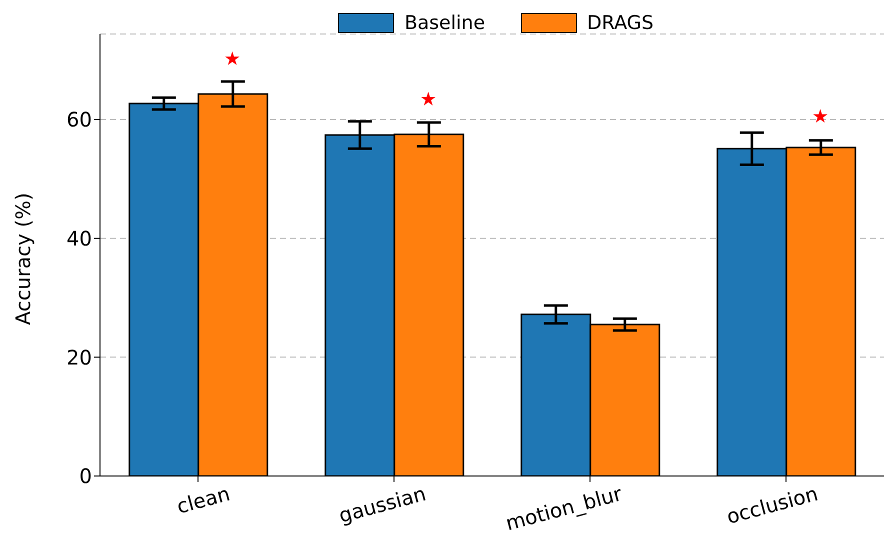 This screenshot has width=884, height=552. What do you see at coordinates (620, 23) in the screenshot?
I see `legend-label: DRAGS` at bounding box center [620, 23].